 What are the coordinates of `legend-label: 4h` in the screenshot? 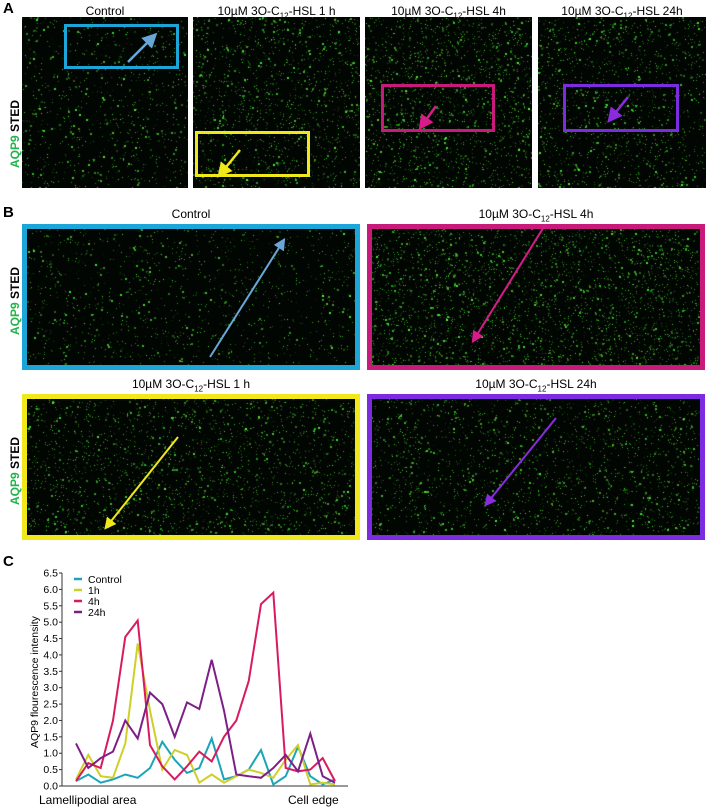 It's located at (94, 602).